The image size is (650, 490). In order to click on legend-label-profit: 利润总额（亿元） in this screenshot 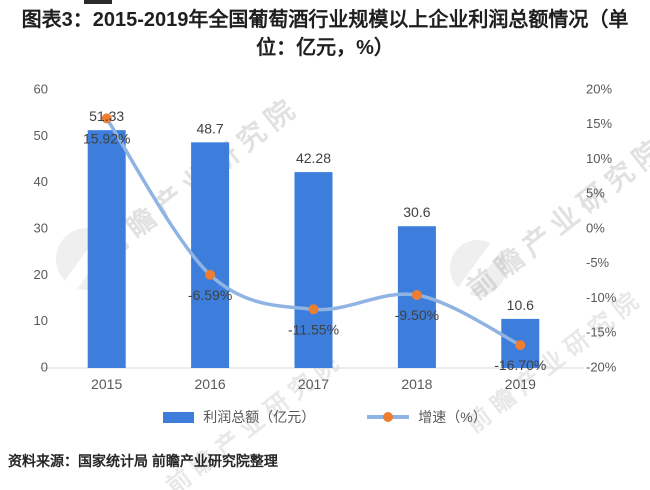, I will do `click(259, 417)`.